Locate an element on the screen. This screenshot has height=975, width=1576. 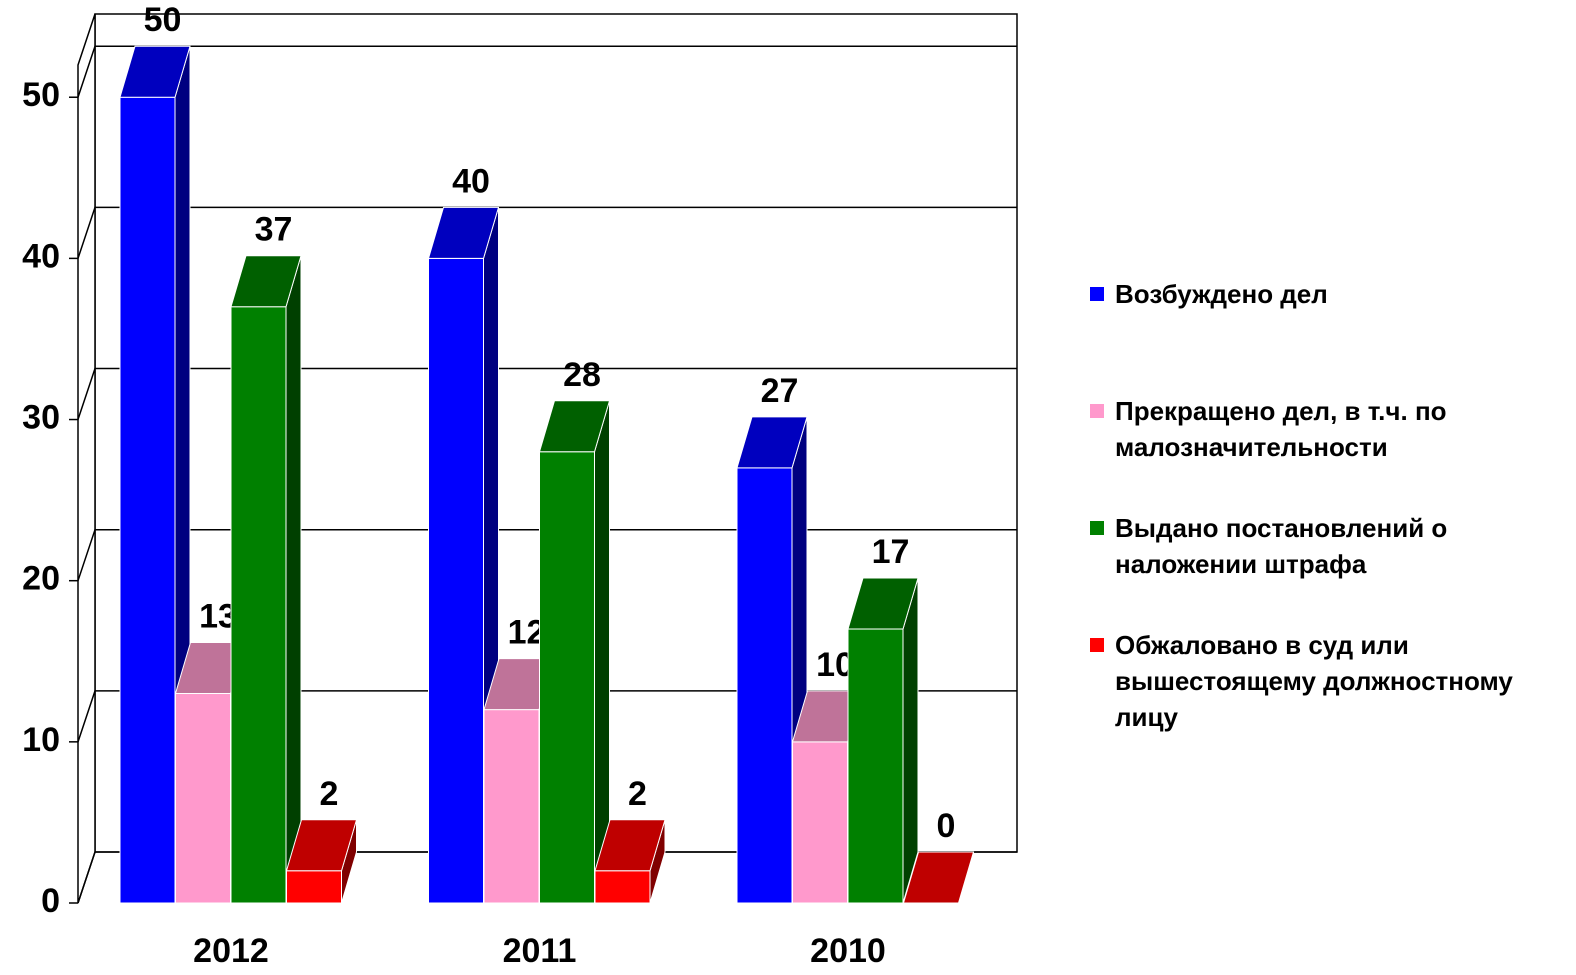
data-label: 27 is located at coordinates (780, 391).